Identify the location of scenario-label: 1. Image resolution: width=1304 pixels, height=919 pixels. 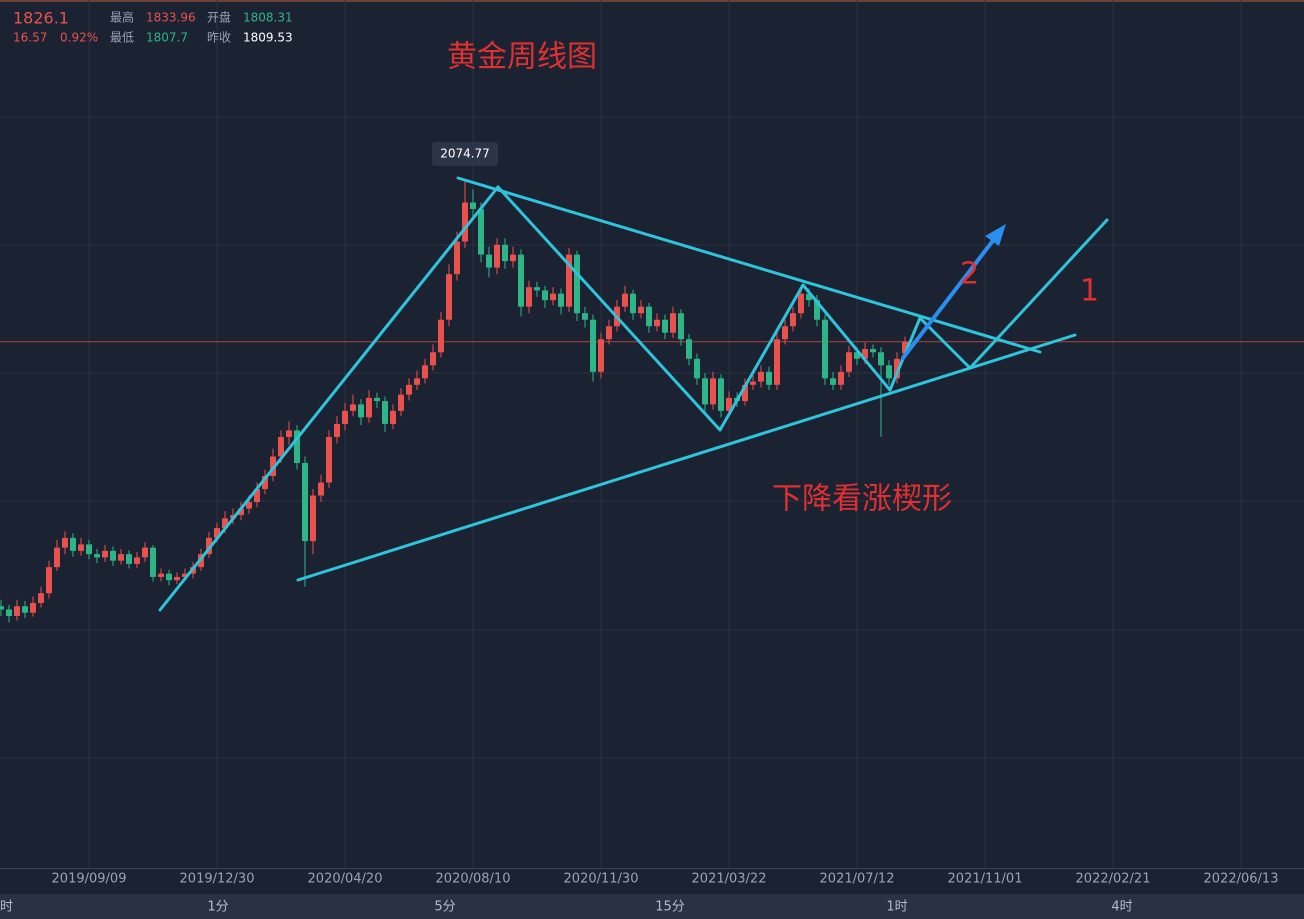
(1089, 291).